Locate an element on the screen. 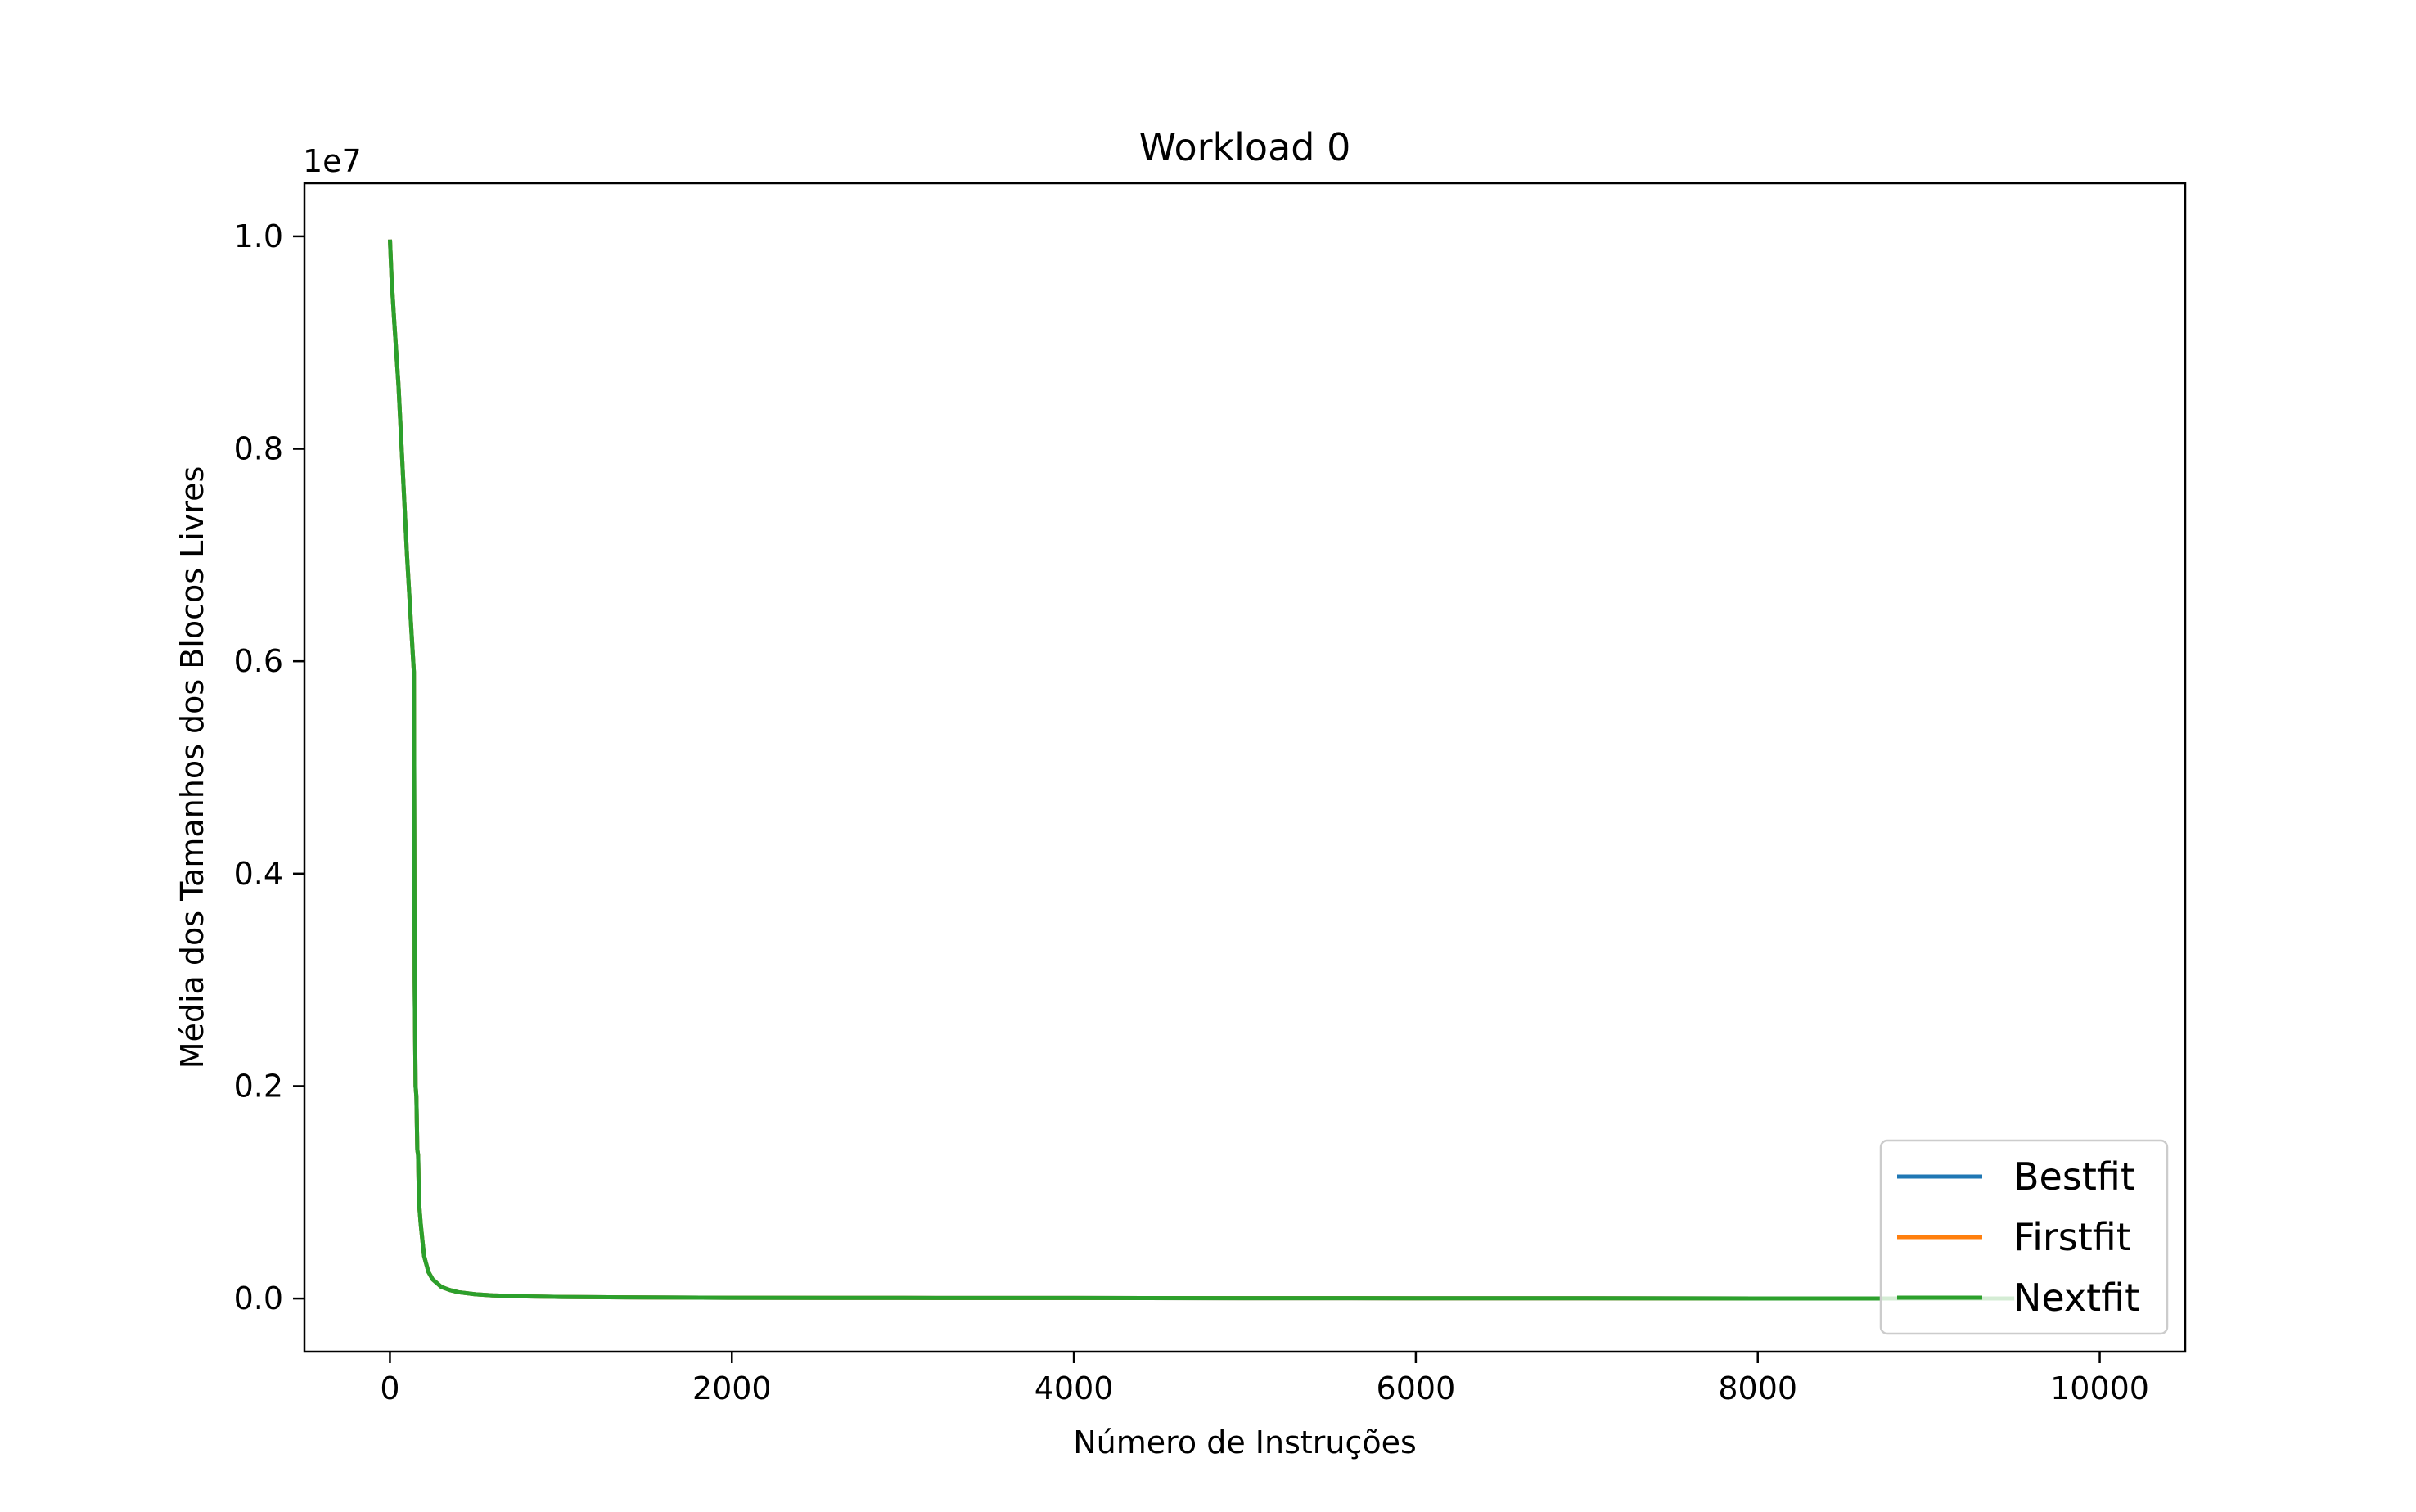 This screenshot has width=2416, height=1512. x-tick-label: 0 is located at coordinates (389, 1388).